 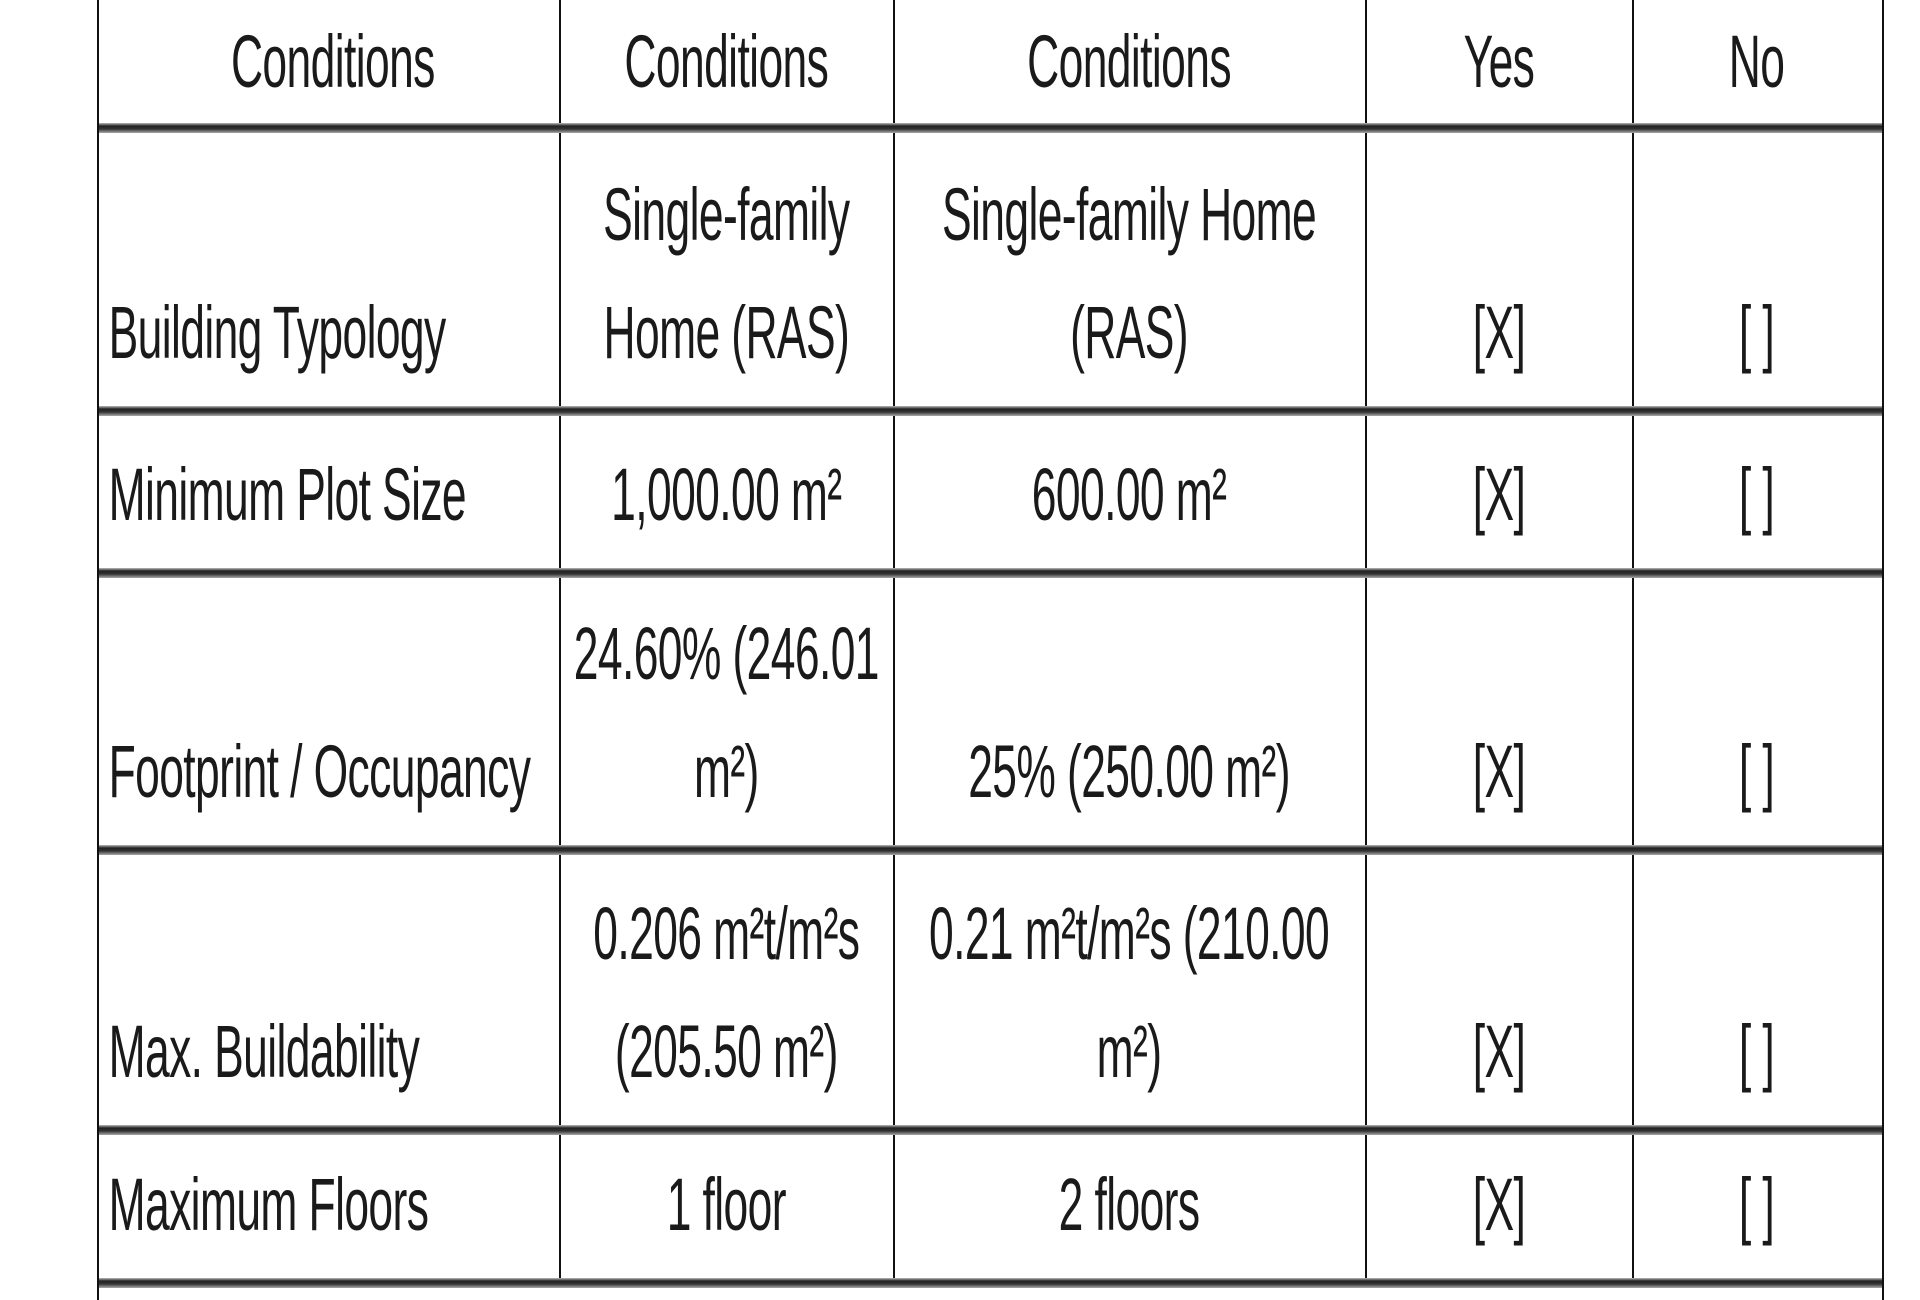 I want to click on required-value: 0.21 m²t/m²s (210.00 m²), so click(x=1129, y=992).